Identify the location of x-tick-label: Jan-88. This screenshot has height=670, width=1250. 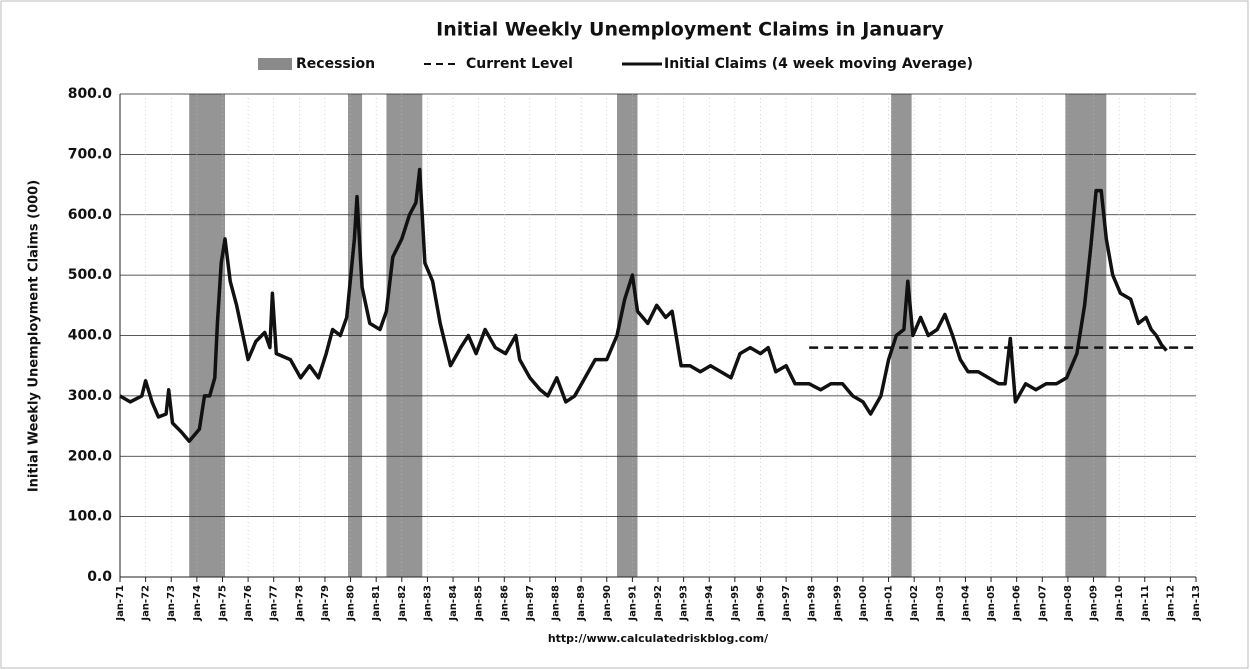
(556, 603).